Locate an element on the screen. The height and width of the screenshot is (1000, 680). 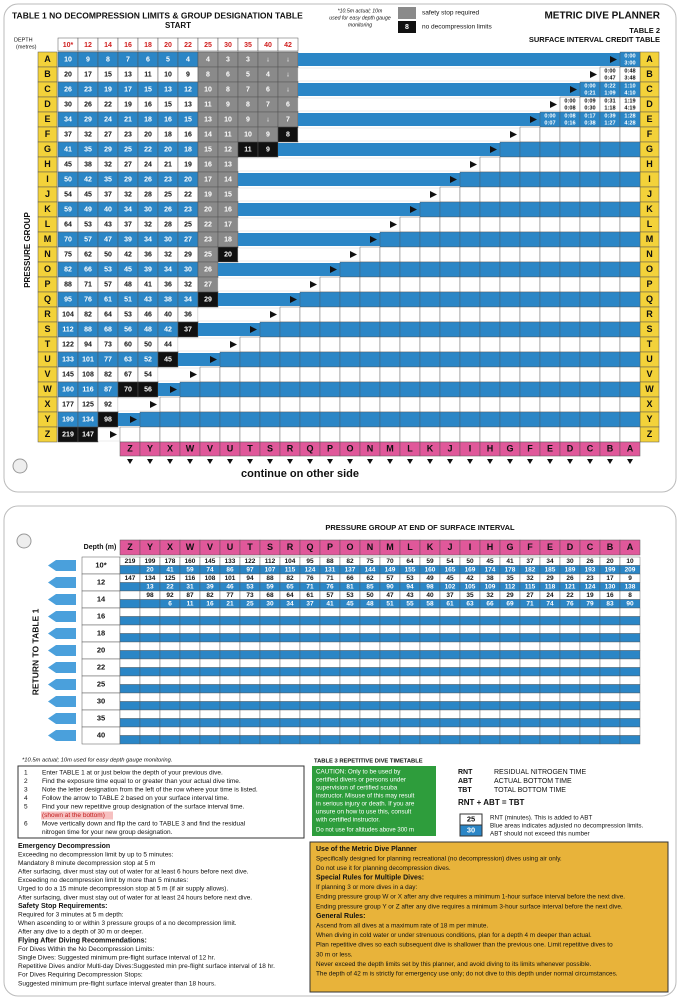
abt-value: 118 is located at coordinates (550, 587).